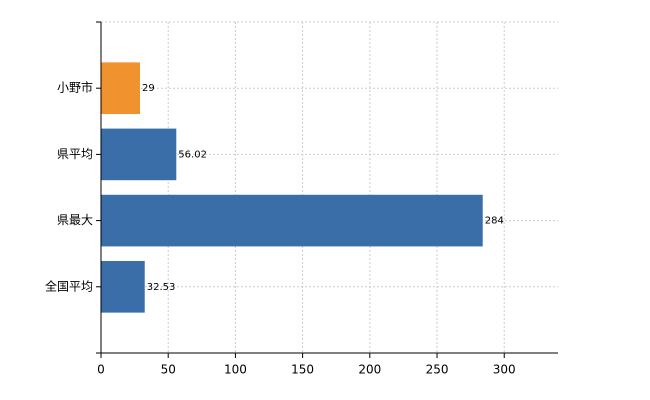  Describe the element at coordinates (302, 370) in the screenshot. I see `x-tick-label: 150` at that location.